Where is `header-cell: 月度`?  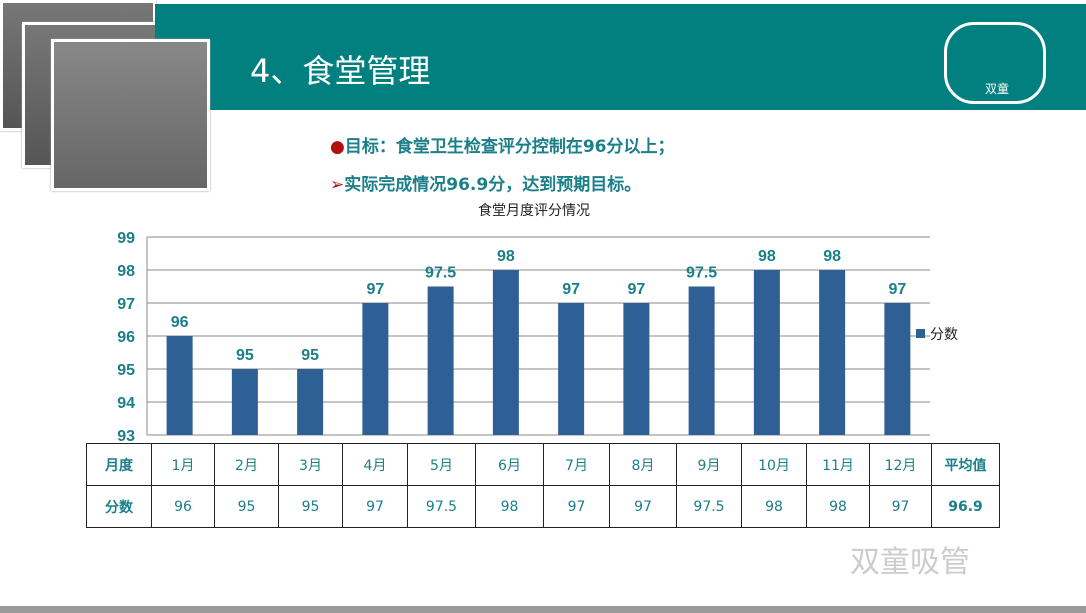 header-cell: 月度 is located at coordinates (119, 464).